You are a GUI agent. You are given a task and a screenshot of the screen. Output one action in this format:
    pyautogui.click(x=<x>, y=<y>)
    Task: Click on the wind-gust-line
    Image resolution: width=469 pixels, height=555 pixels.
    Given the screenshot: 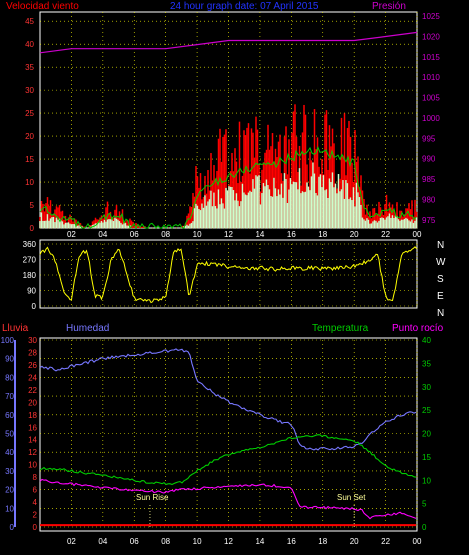 What is the action you would take?
    pyautogui.click(x=228, y=188)
    